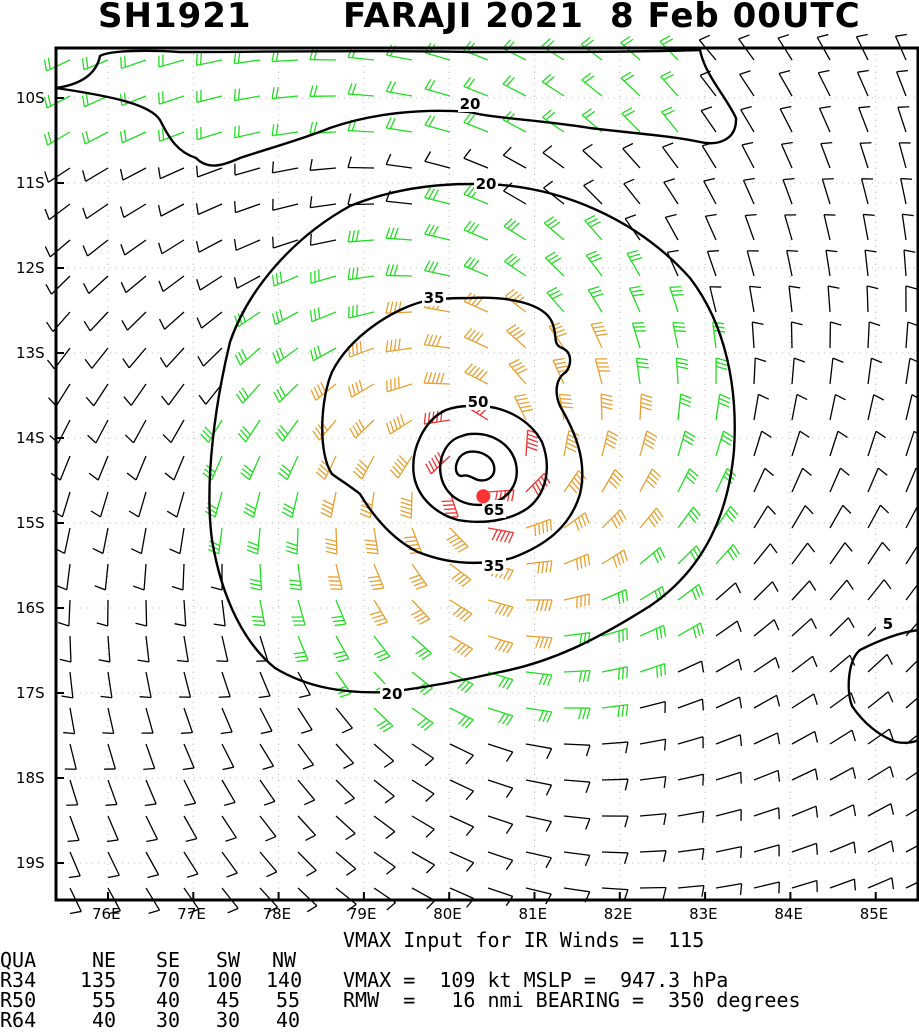  Describe the element at coordinates (30, 863) in the screenshot. I see `lat-label: 19S` at that location.